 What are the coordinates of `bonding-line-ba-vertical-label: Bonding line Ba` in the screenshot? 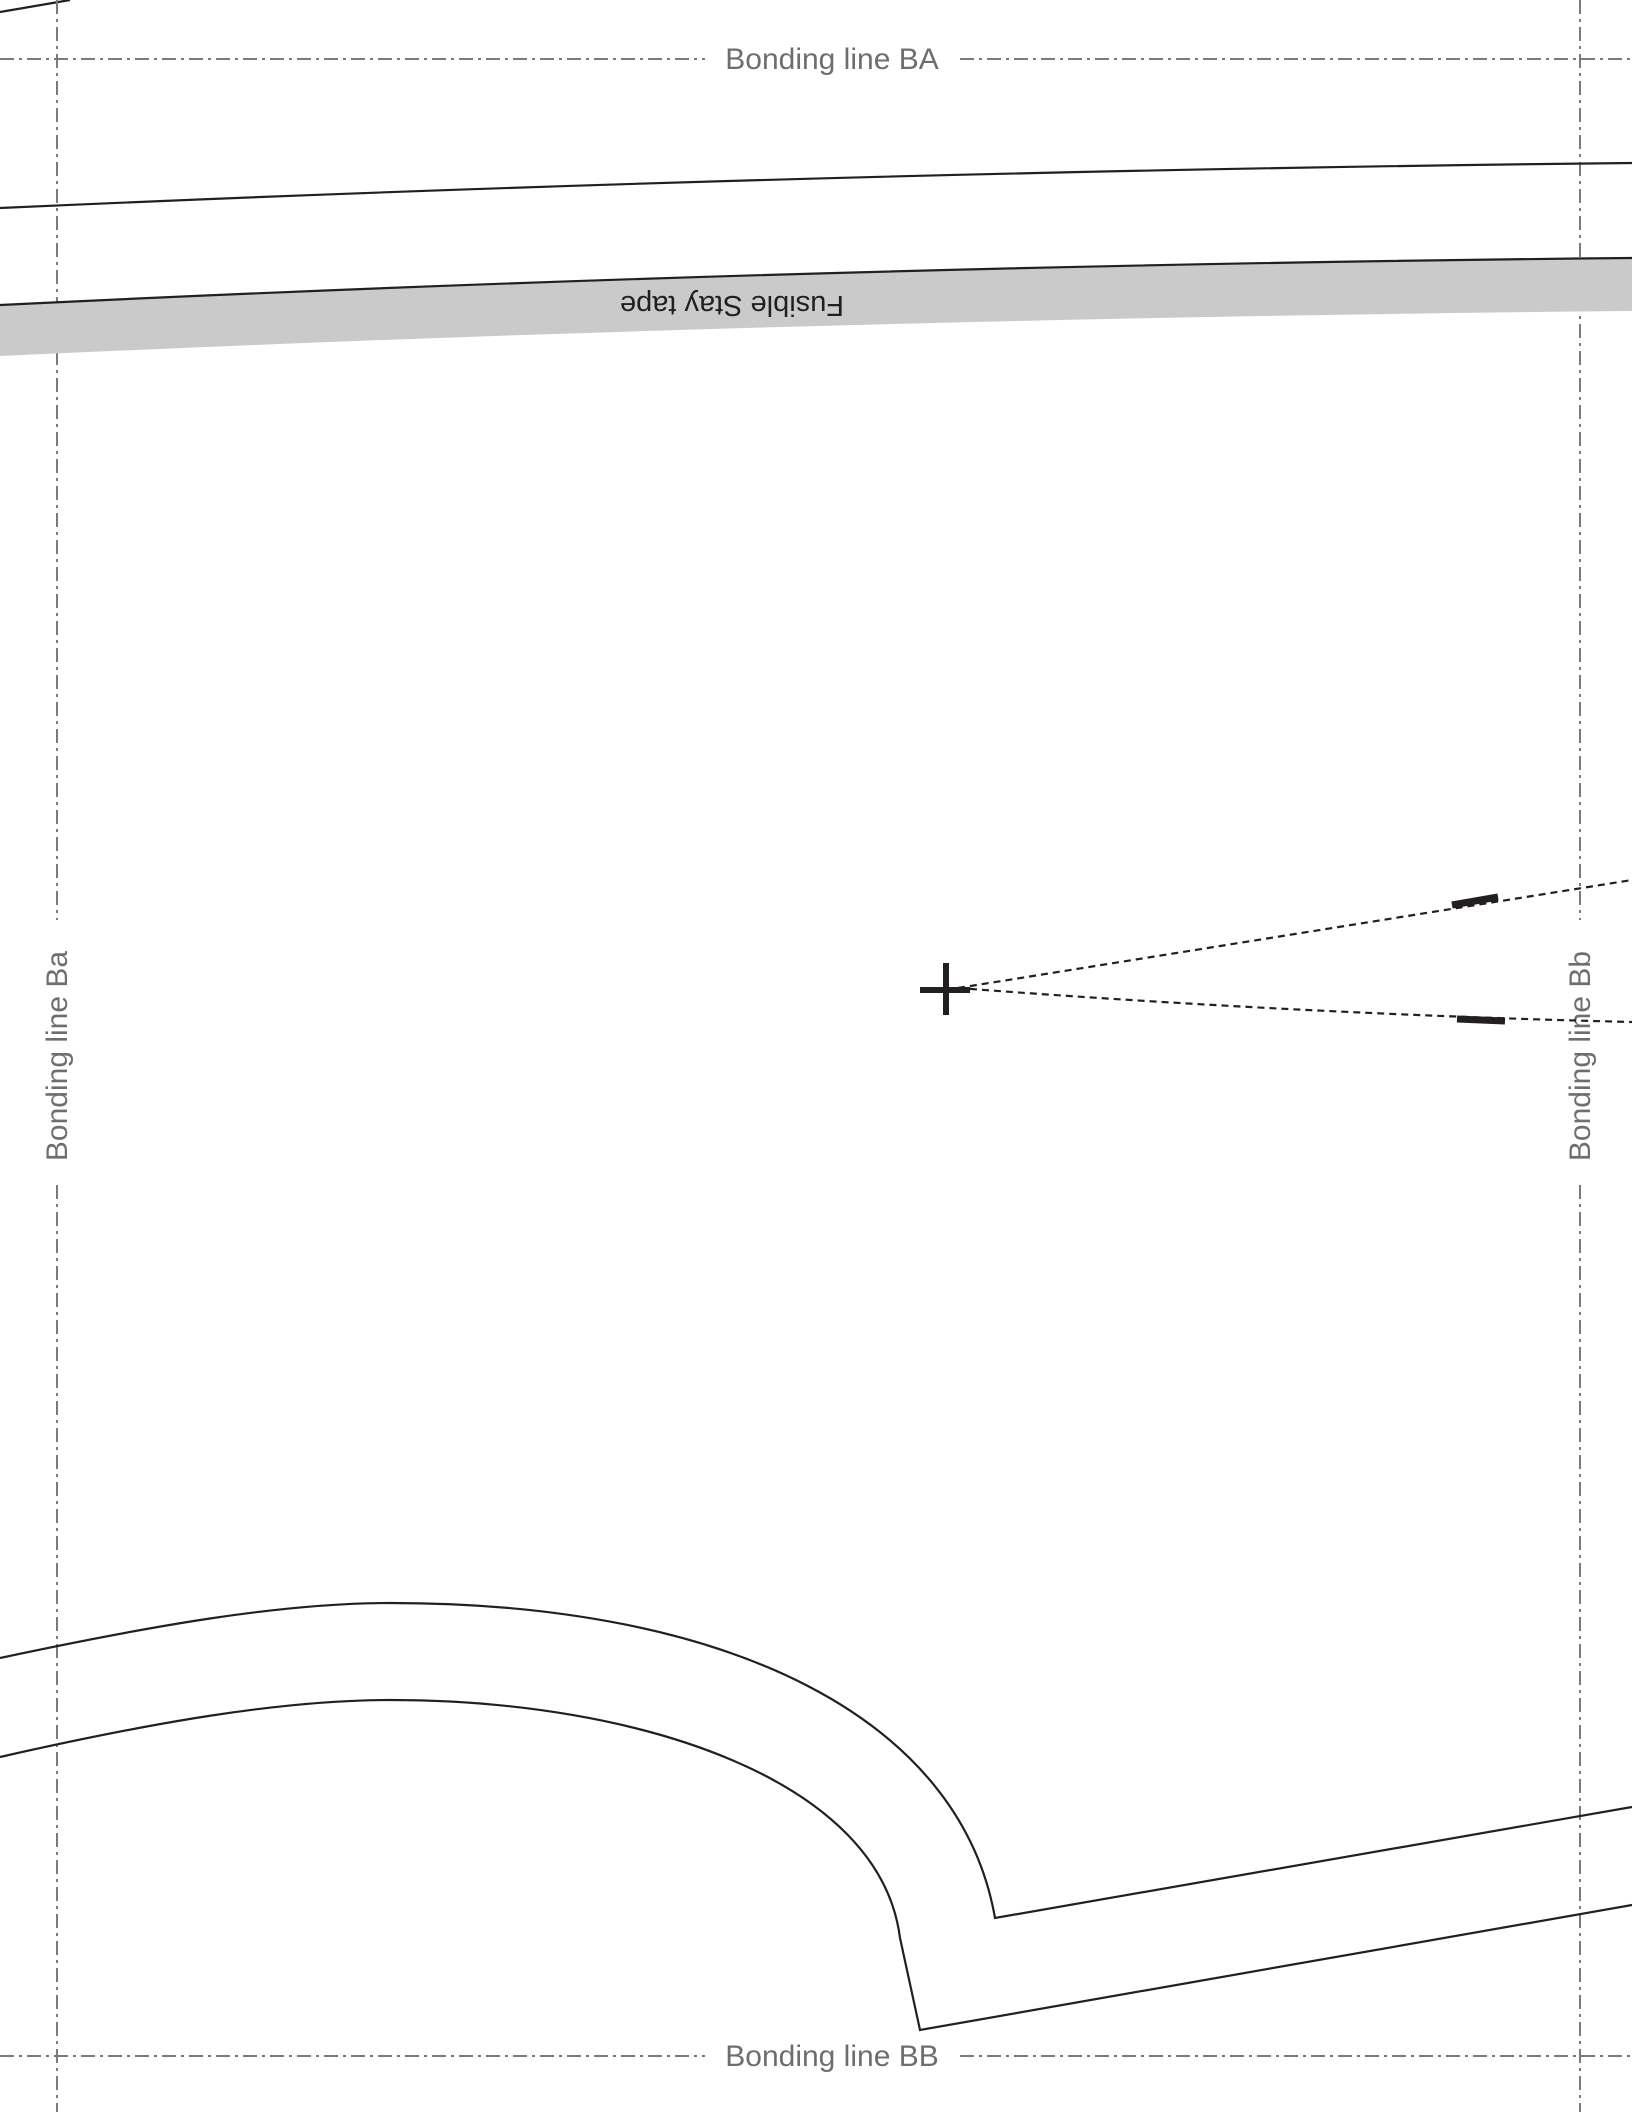 It's located at (57, 1056).